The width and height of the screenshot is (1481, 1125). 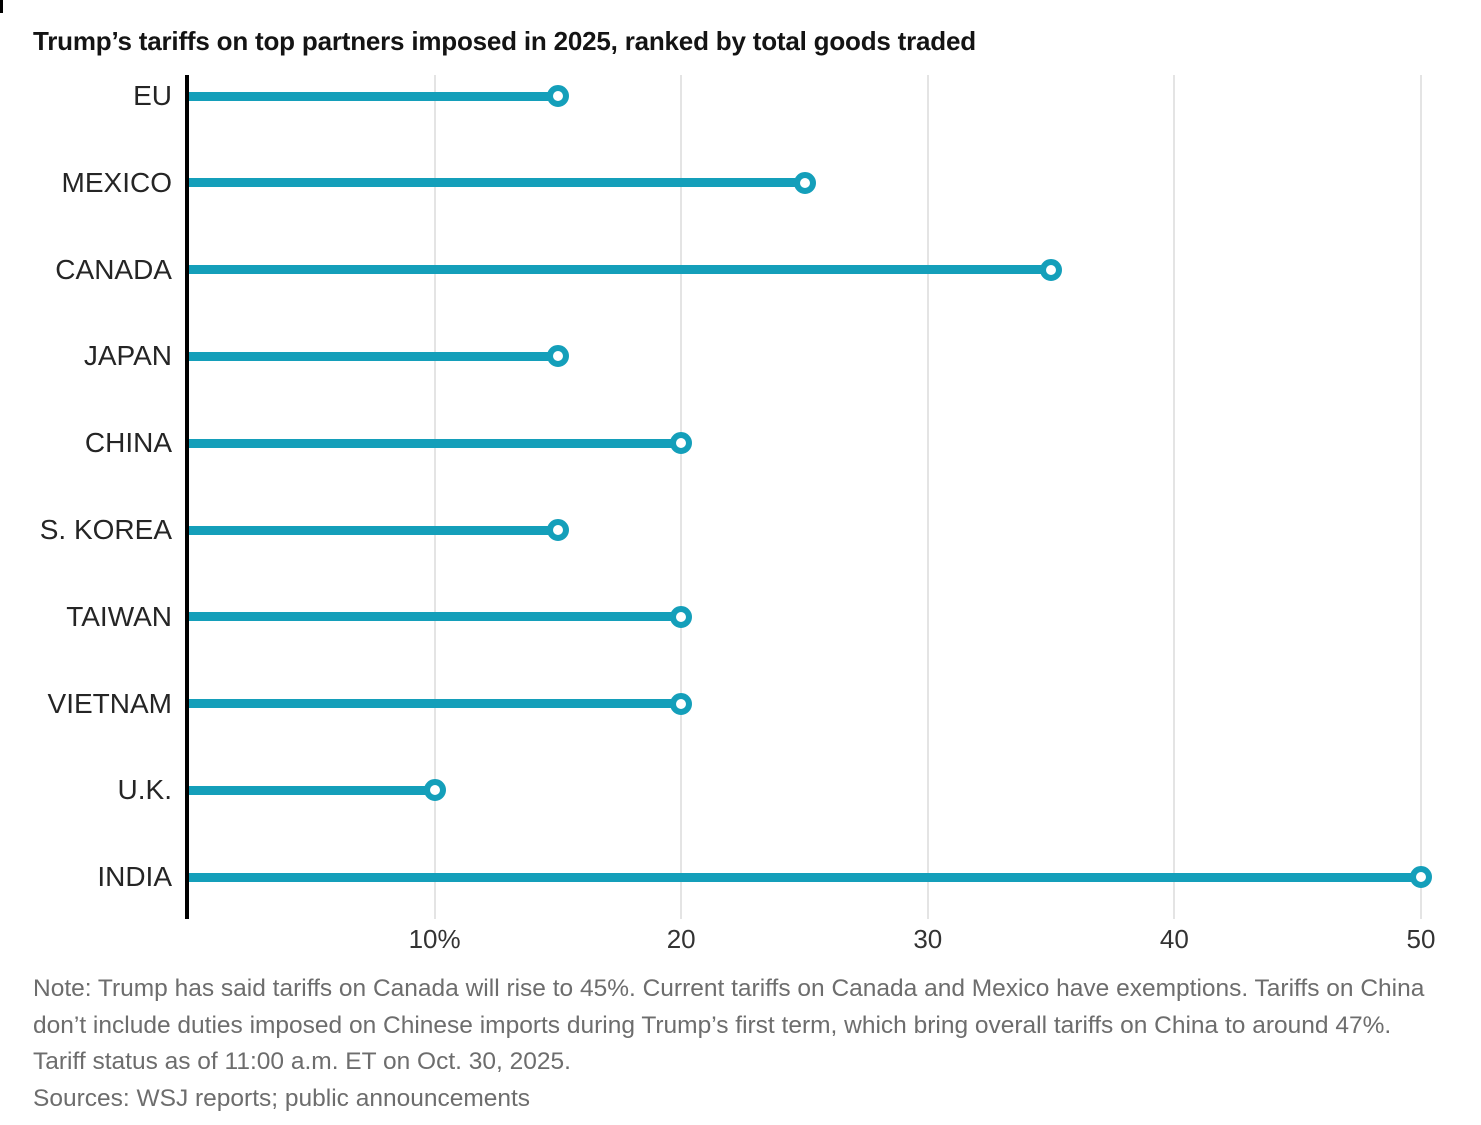 I want to click on y-axis-line, so click(x=187, y=497).